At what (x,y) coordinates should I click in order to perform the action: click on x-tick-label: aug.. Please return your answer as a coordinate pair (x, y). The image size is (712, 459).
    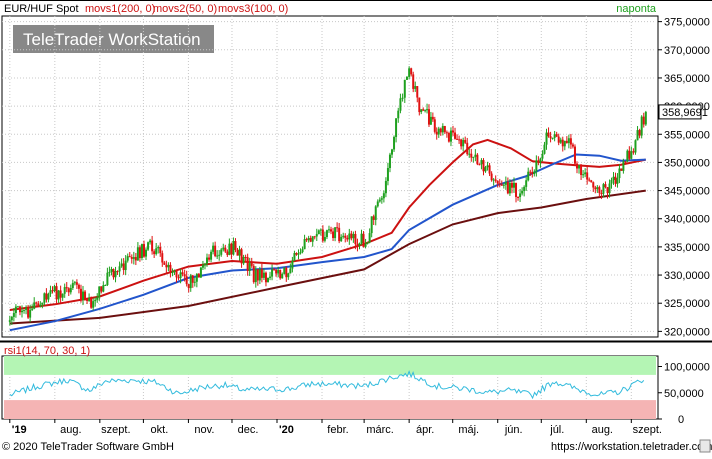
    Looking at the image, I should click on (602, 430).